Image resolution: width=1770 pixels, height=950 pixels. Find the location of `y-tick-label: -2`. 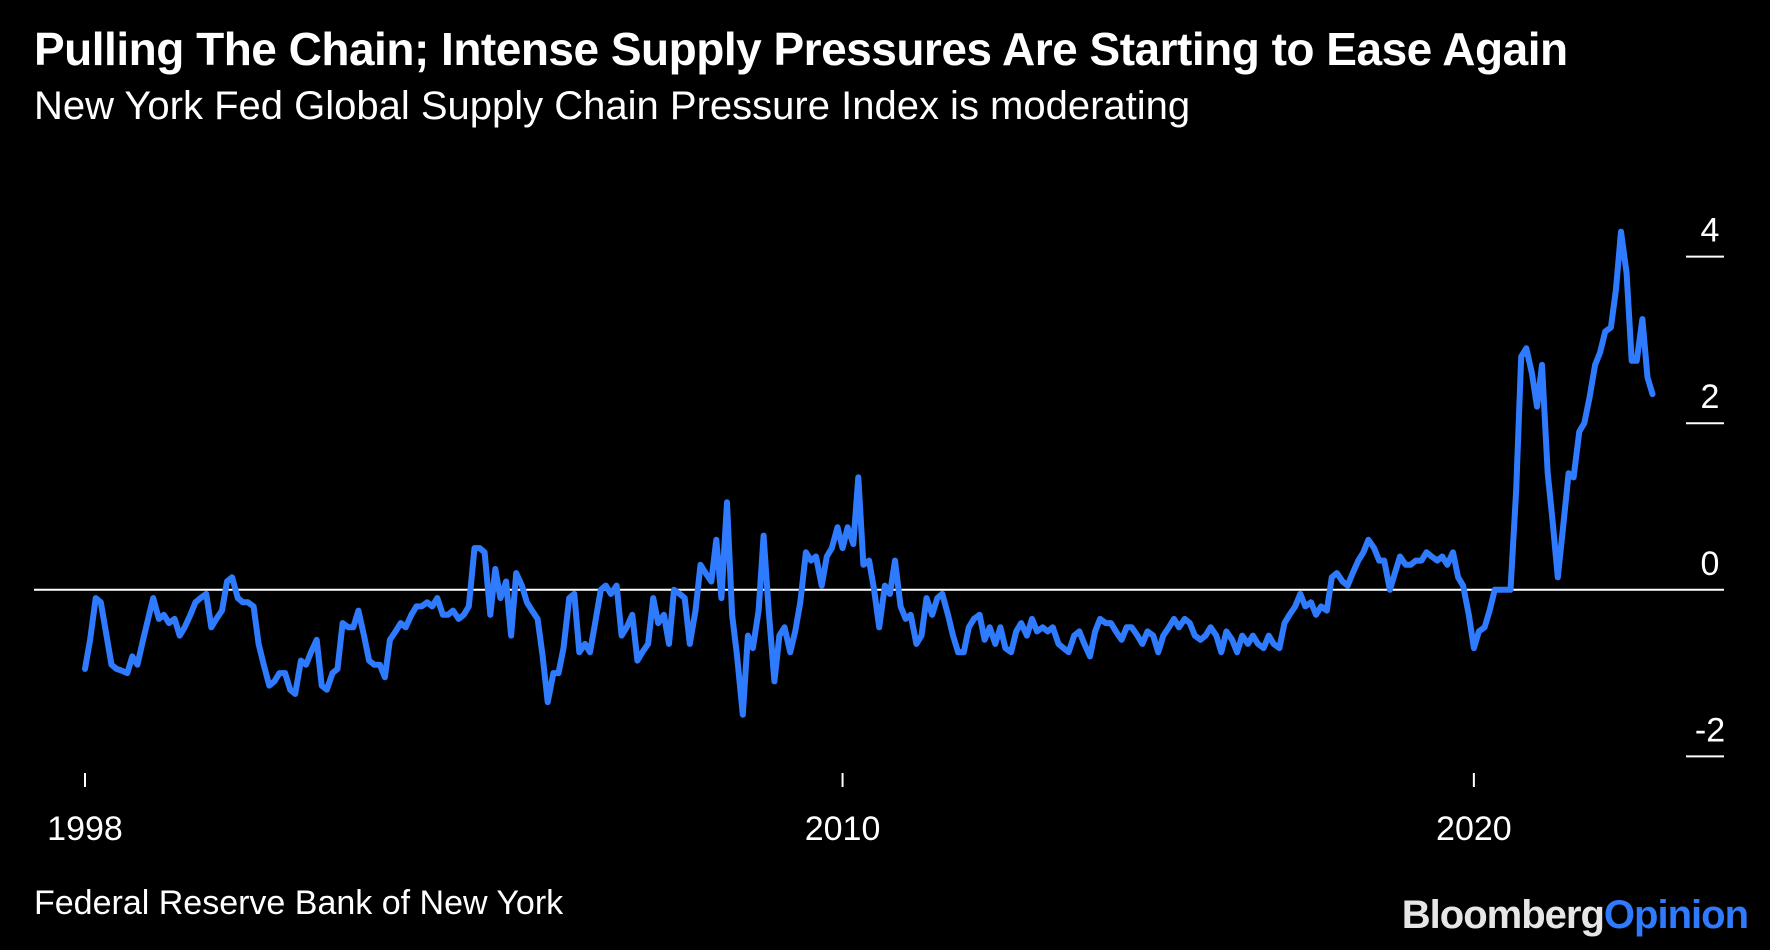

y-tick-label: -2 is located at coordinates (1710, 730).